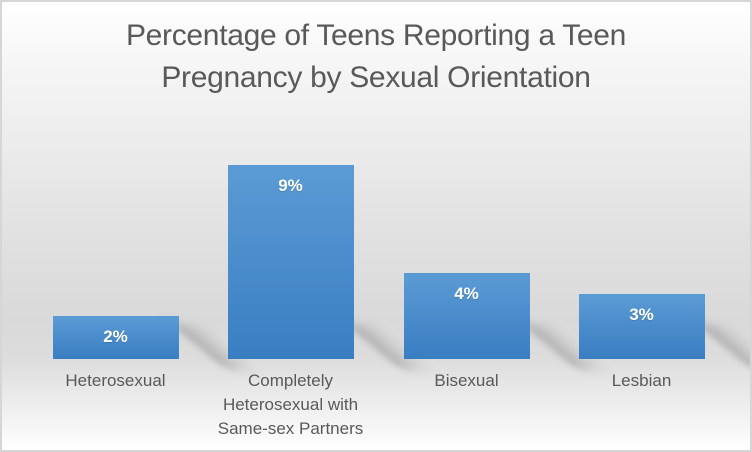 Image resolution: width=752 pixels, height=452 pixels. I want to click on data-label-heterosexual: 2%, so click(115, 336).